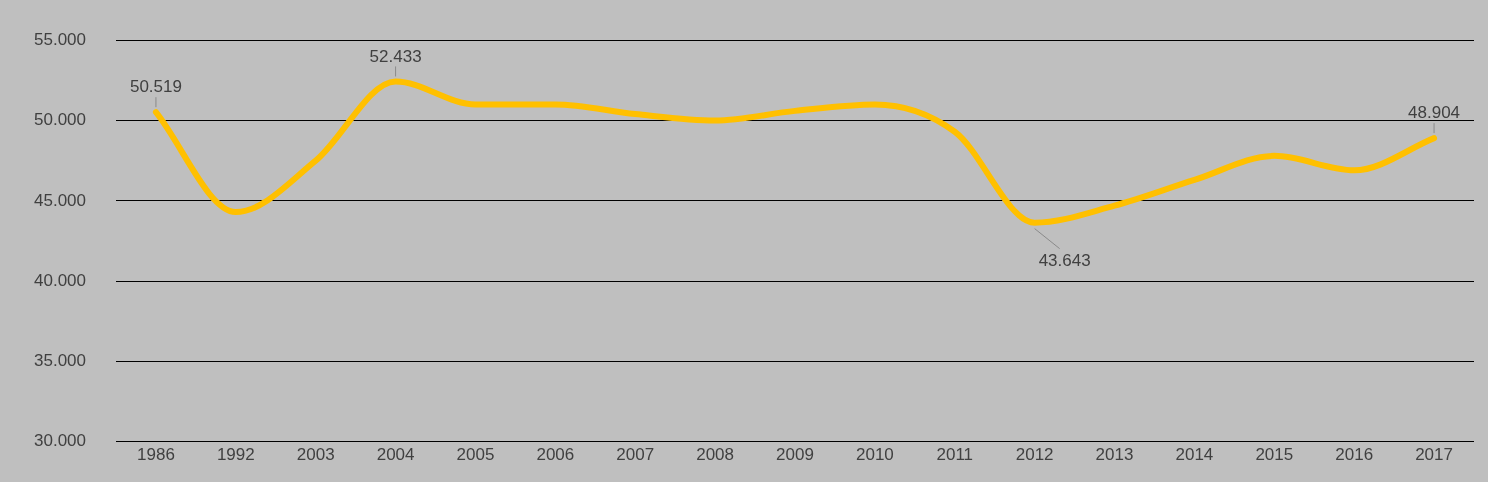  I want to click on data-label: 50.519, so click(155, 87).